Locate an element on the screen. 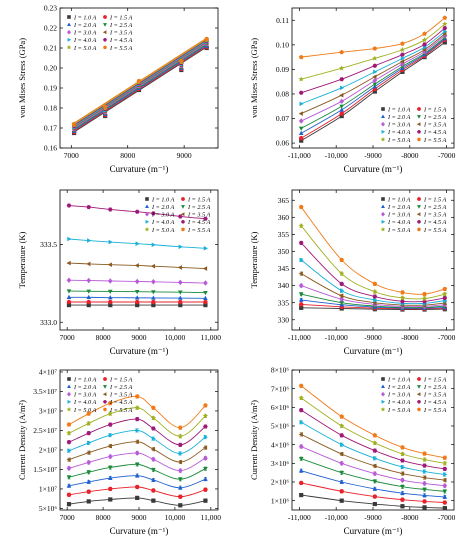 The height and width of the screenshot is (550, 462). x-tick-label: -8000 is located at coordinates (410, 337).